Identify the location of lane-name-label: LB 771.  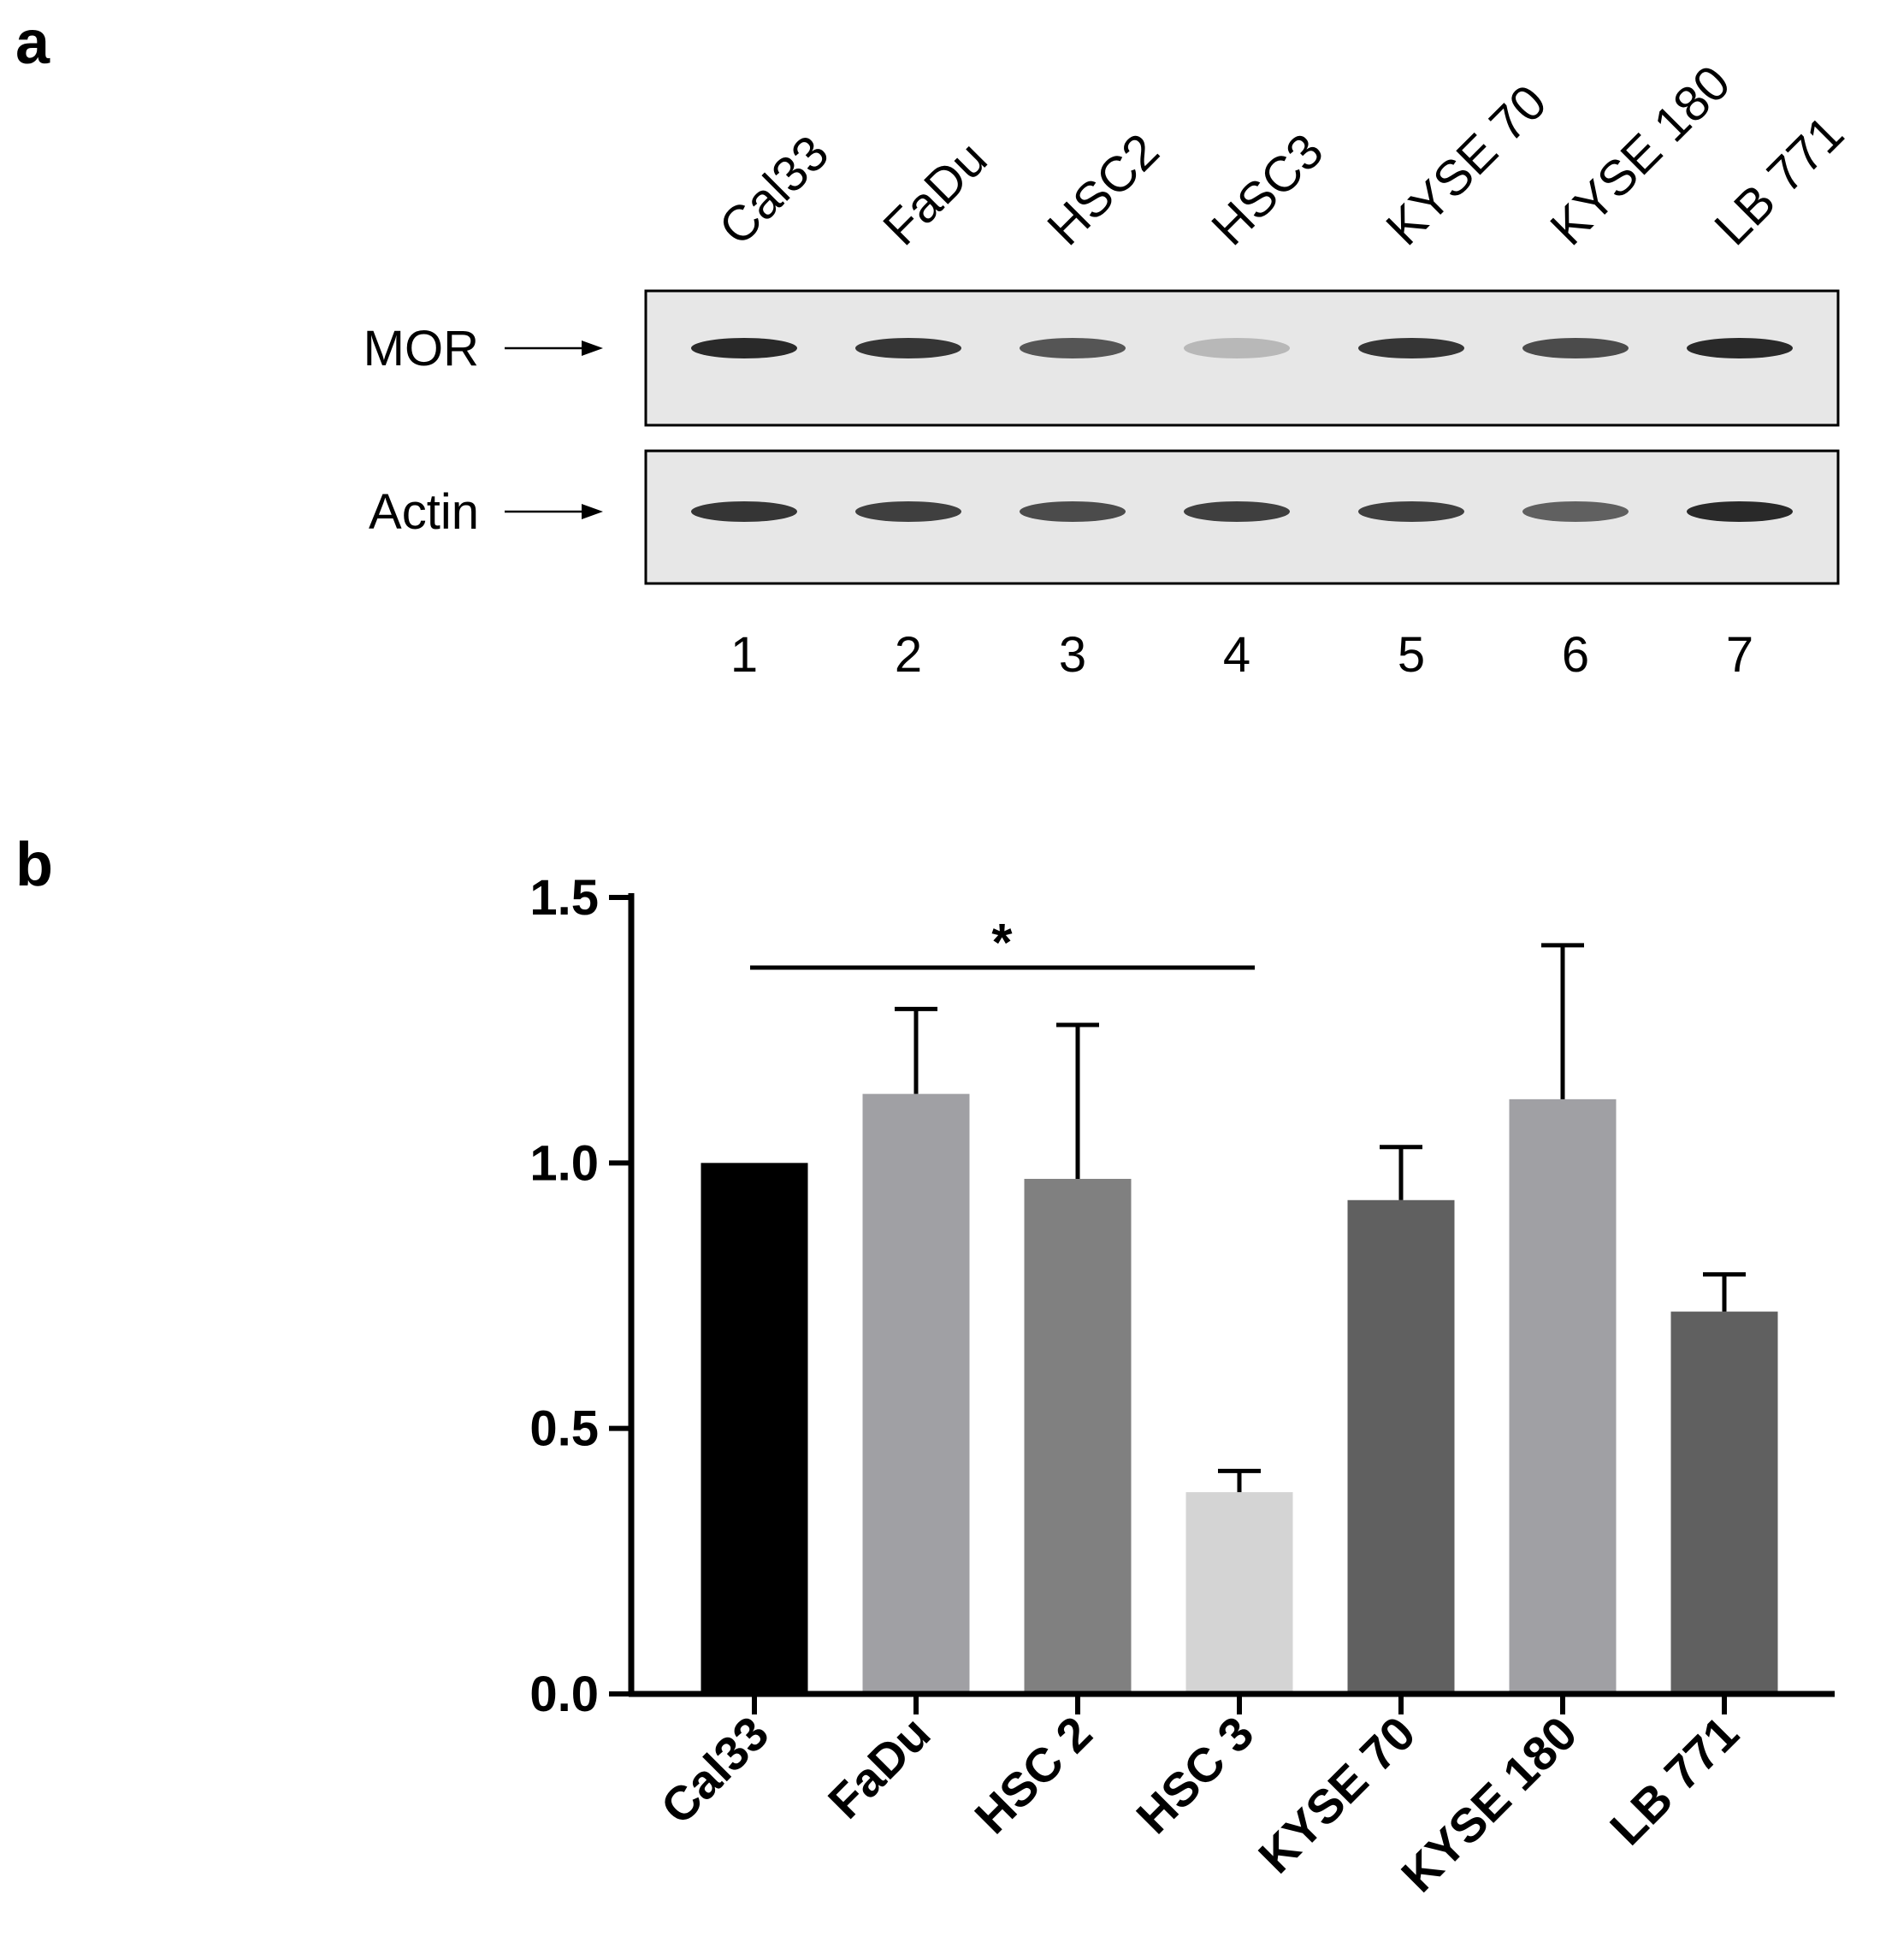
(1779, 180).